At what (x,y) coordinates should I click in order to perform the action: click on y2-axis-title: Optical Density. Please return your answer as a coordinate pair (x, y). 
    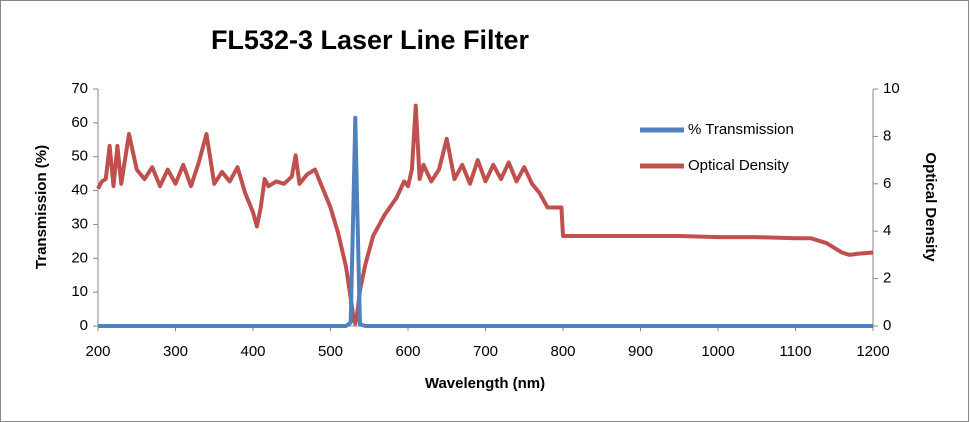
    Looking at the image, I should click on (930, 207).